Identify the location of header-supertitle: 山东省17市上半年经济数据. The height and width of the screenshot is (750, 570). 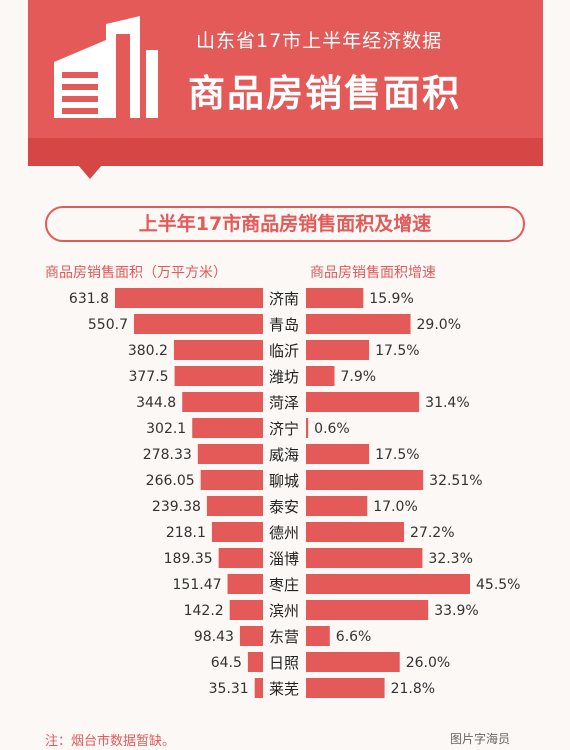
(319, 41).